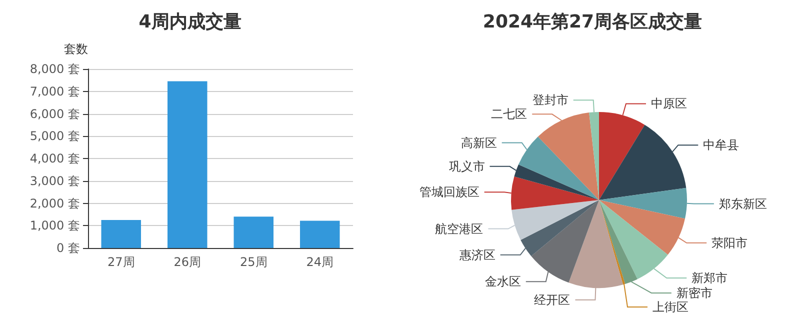 This screenshot has width=795, height=322. What do you see at coordinates (55, 181) in the screenshot?
I see `y-tick-label: 3,000 套` at bounding box center [55, 181].